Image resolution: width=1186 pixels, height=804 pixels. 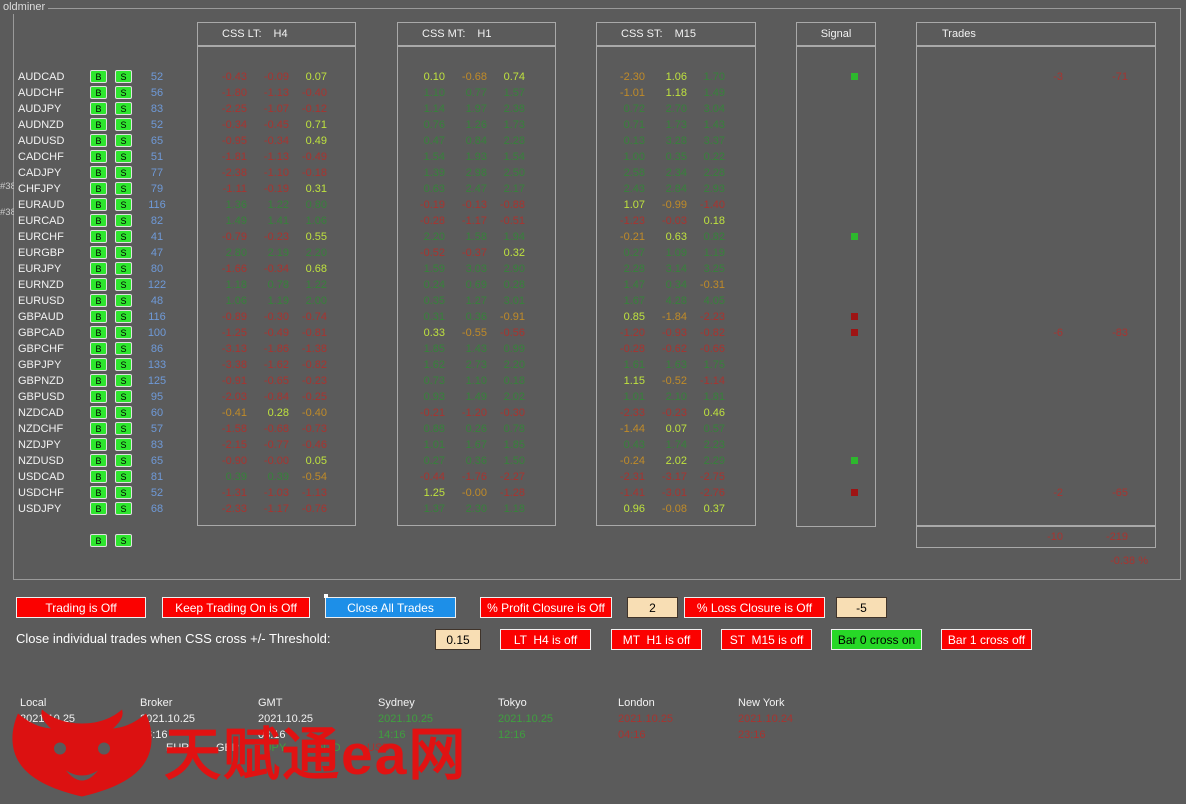 I want to click on css-mt-value: 2.20, so click(x=514, y=365).